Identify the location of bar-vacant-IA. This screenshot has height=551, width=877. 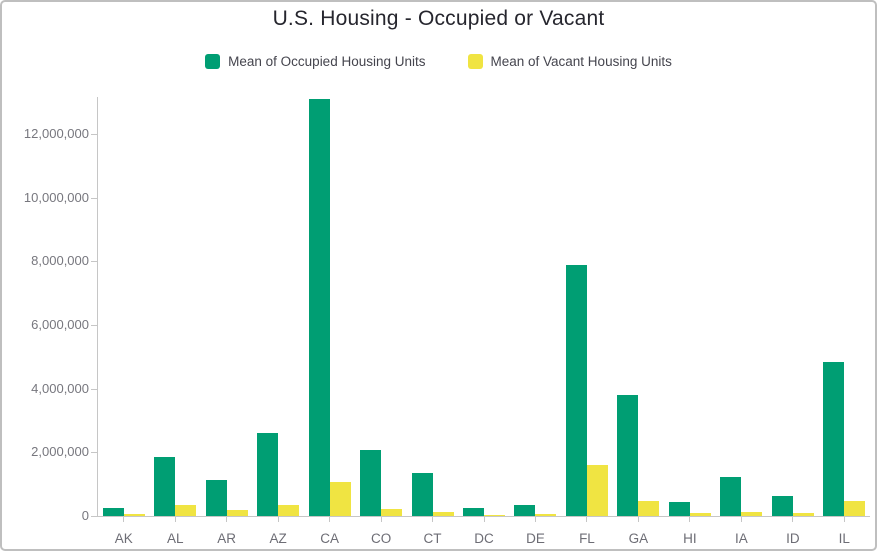
(752, 514).